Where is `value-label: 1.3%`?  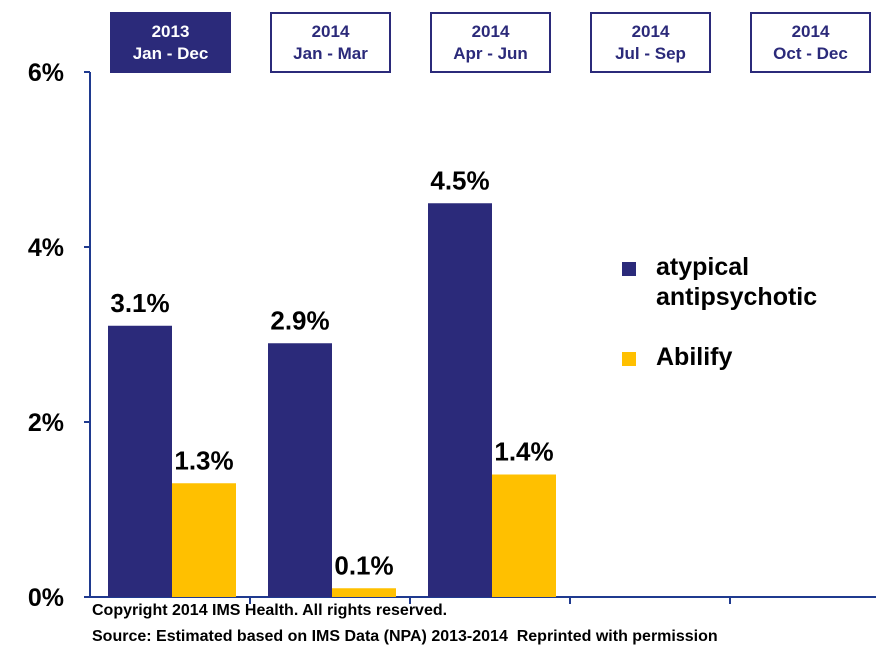
value-label: 1.3% is located at coordinates (203, 460).